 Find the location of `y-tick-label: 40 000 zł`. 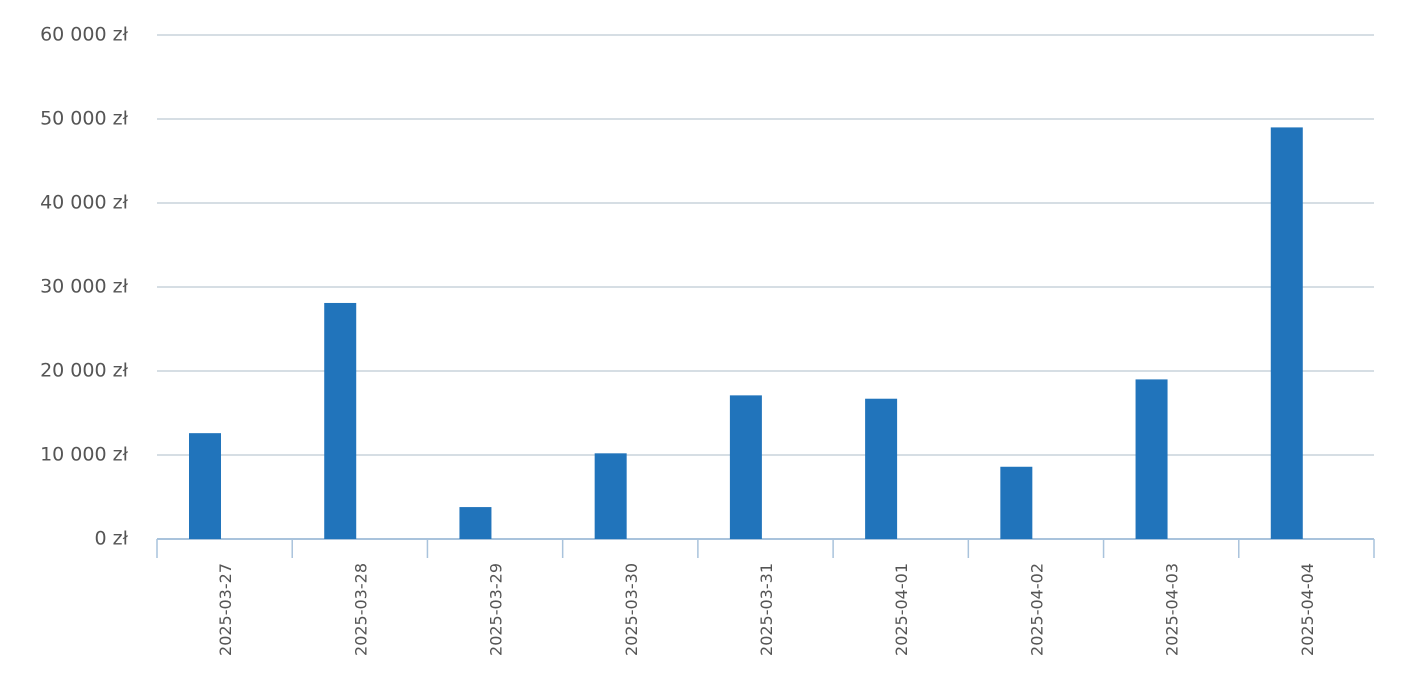

y-tick-label: 40 000 zł is located at coordinates (84, 203).